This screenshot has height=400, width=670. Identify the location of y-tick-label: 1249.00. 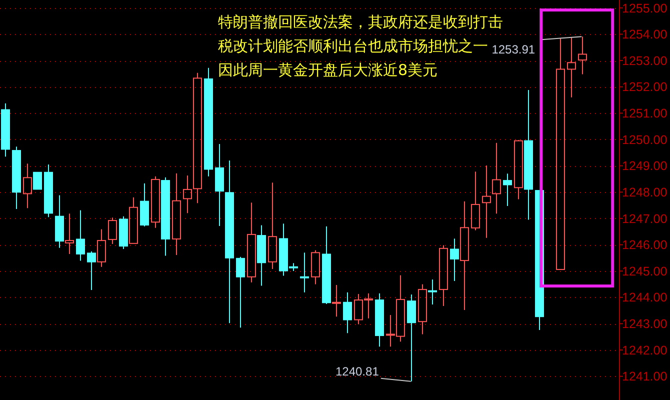
(645, 166).